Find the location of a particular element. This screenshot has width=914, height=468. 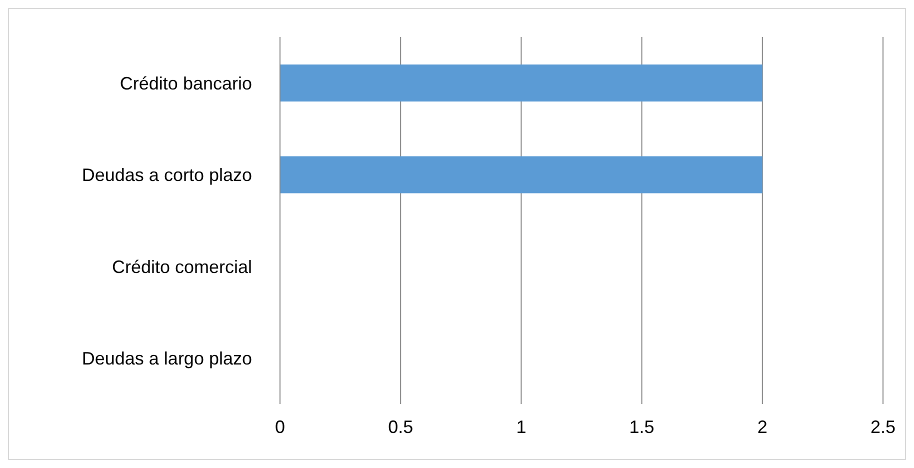

x-tick-label: 2 is located at coordinates (762, 426).